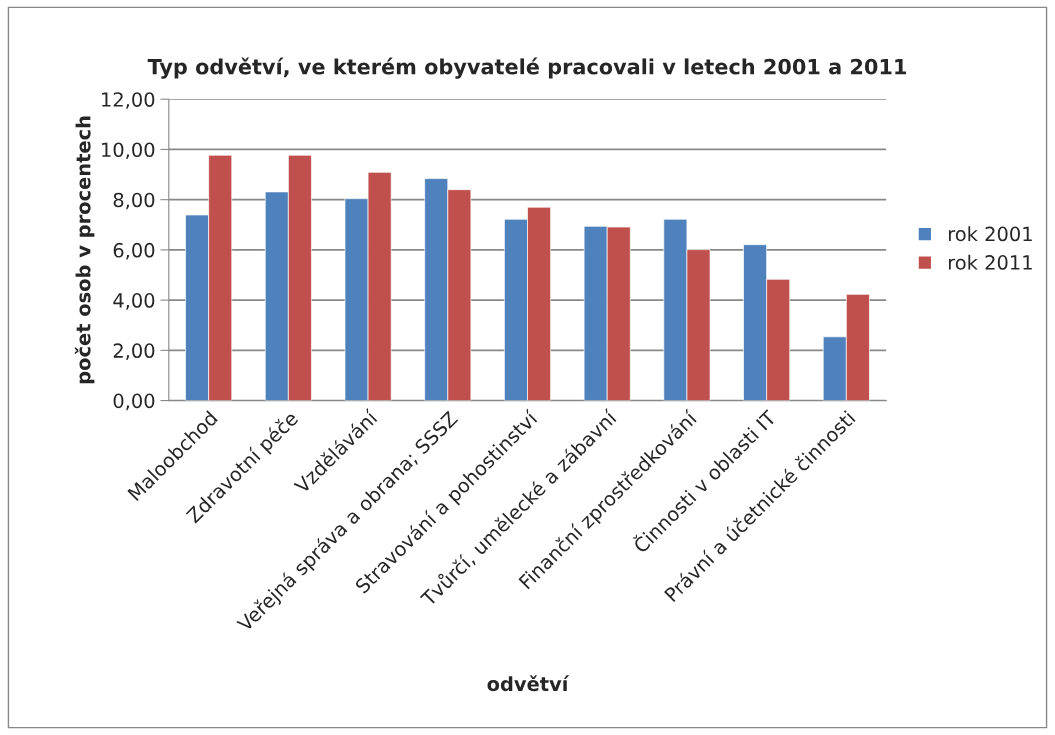  I want to click on y-tick-label: 8,00, so click(134, 201).